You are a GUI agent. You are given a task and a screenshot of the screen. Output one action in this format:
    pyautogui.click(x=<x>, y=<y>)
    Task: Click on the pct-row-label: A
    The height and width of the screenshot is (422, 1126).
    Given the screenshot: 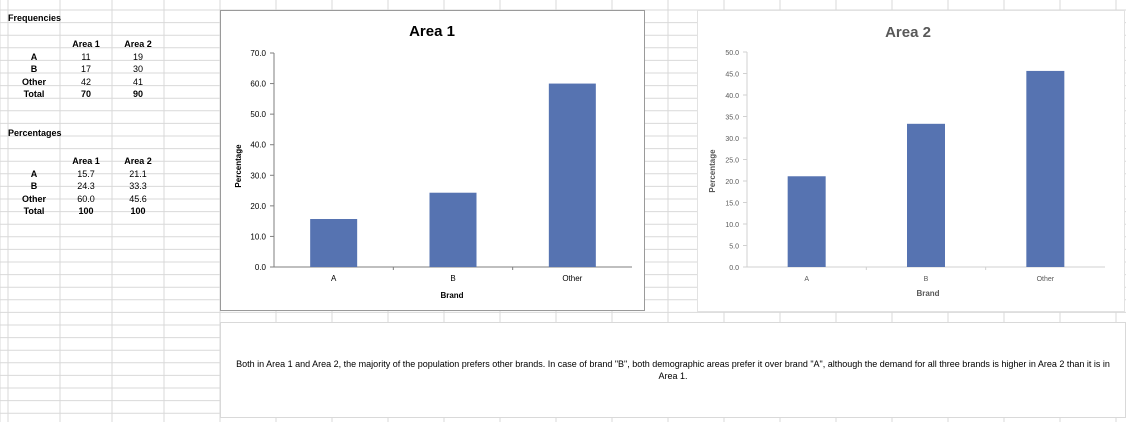 What is the action you would take?
    pyautogui.click(x=34, y=174)
    